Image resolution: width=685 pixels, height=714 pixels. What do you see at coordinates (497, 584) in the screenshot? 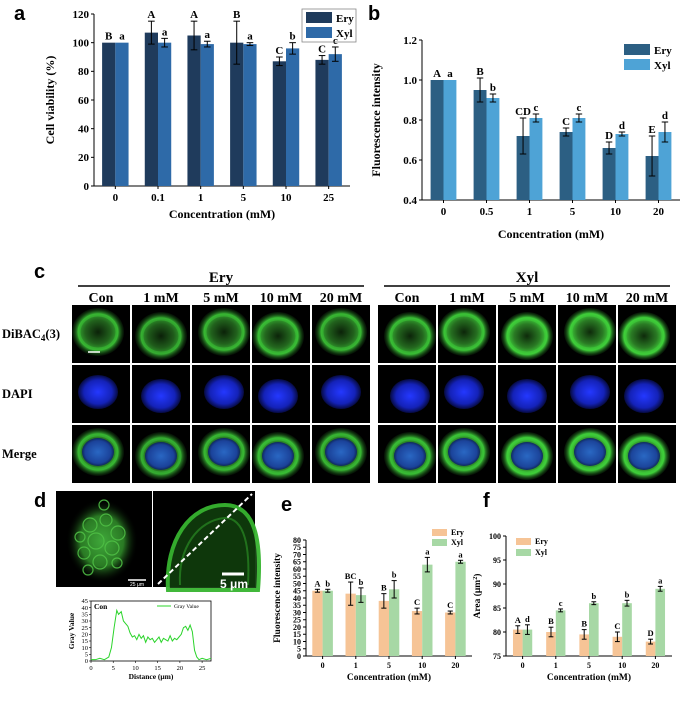
I see `y-tick-label: 90` at bounding box center [497, 584].